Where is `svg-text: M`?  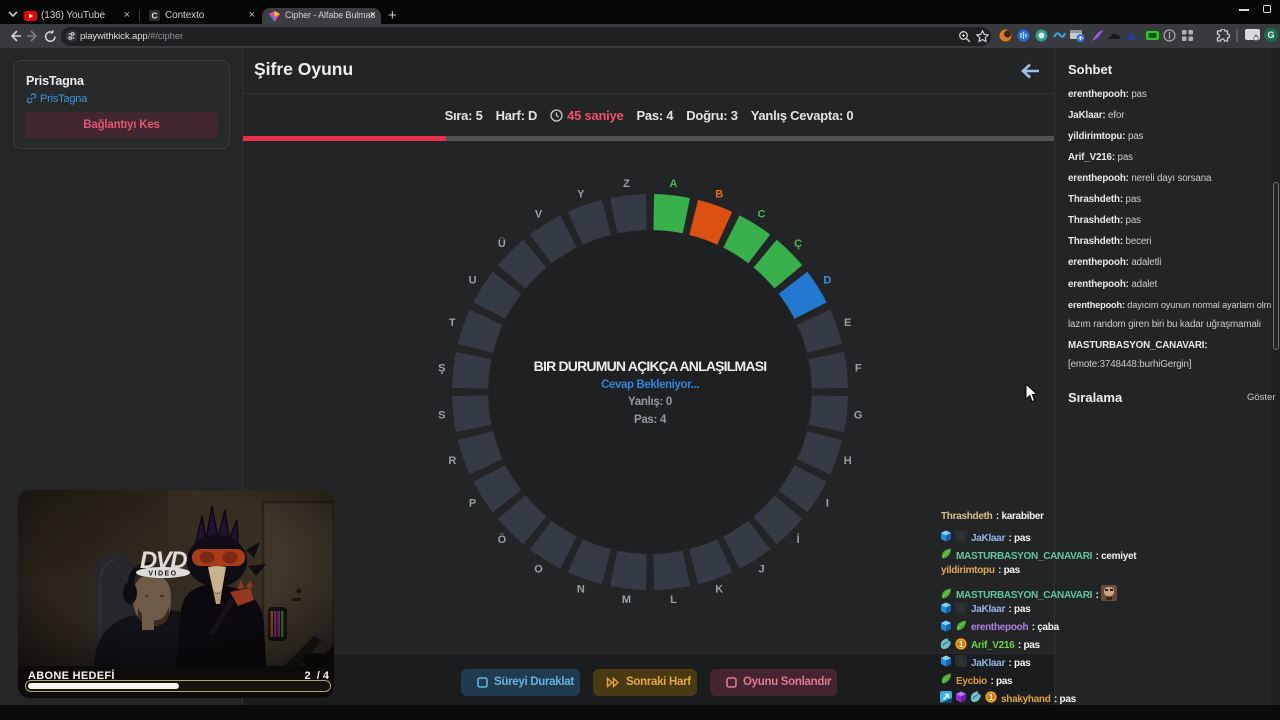 svg-text: M is located at coordinates (626, 600).